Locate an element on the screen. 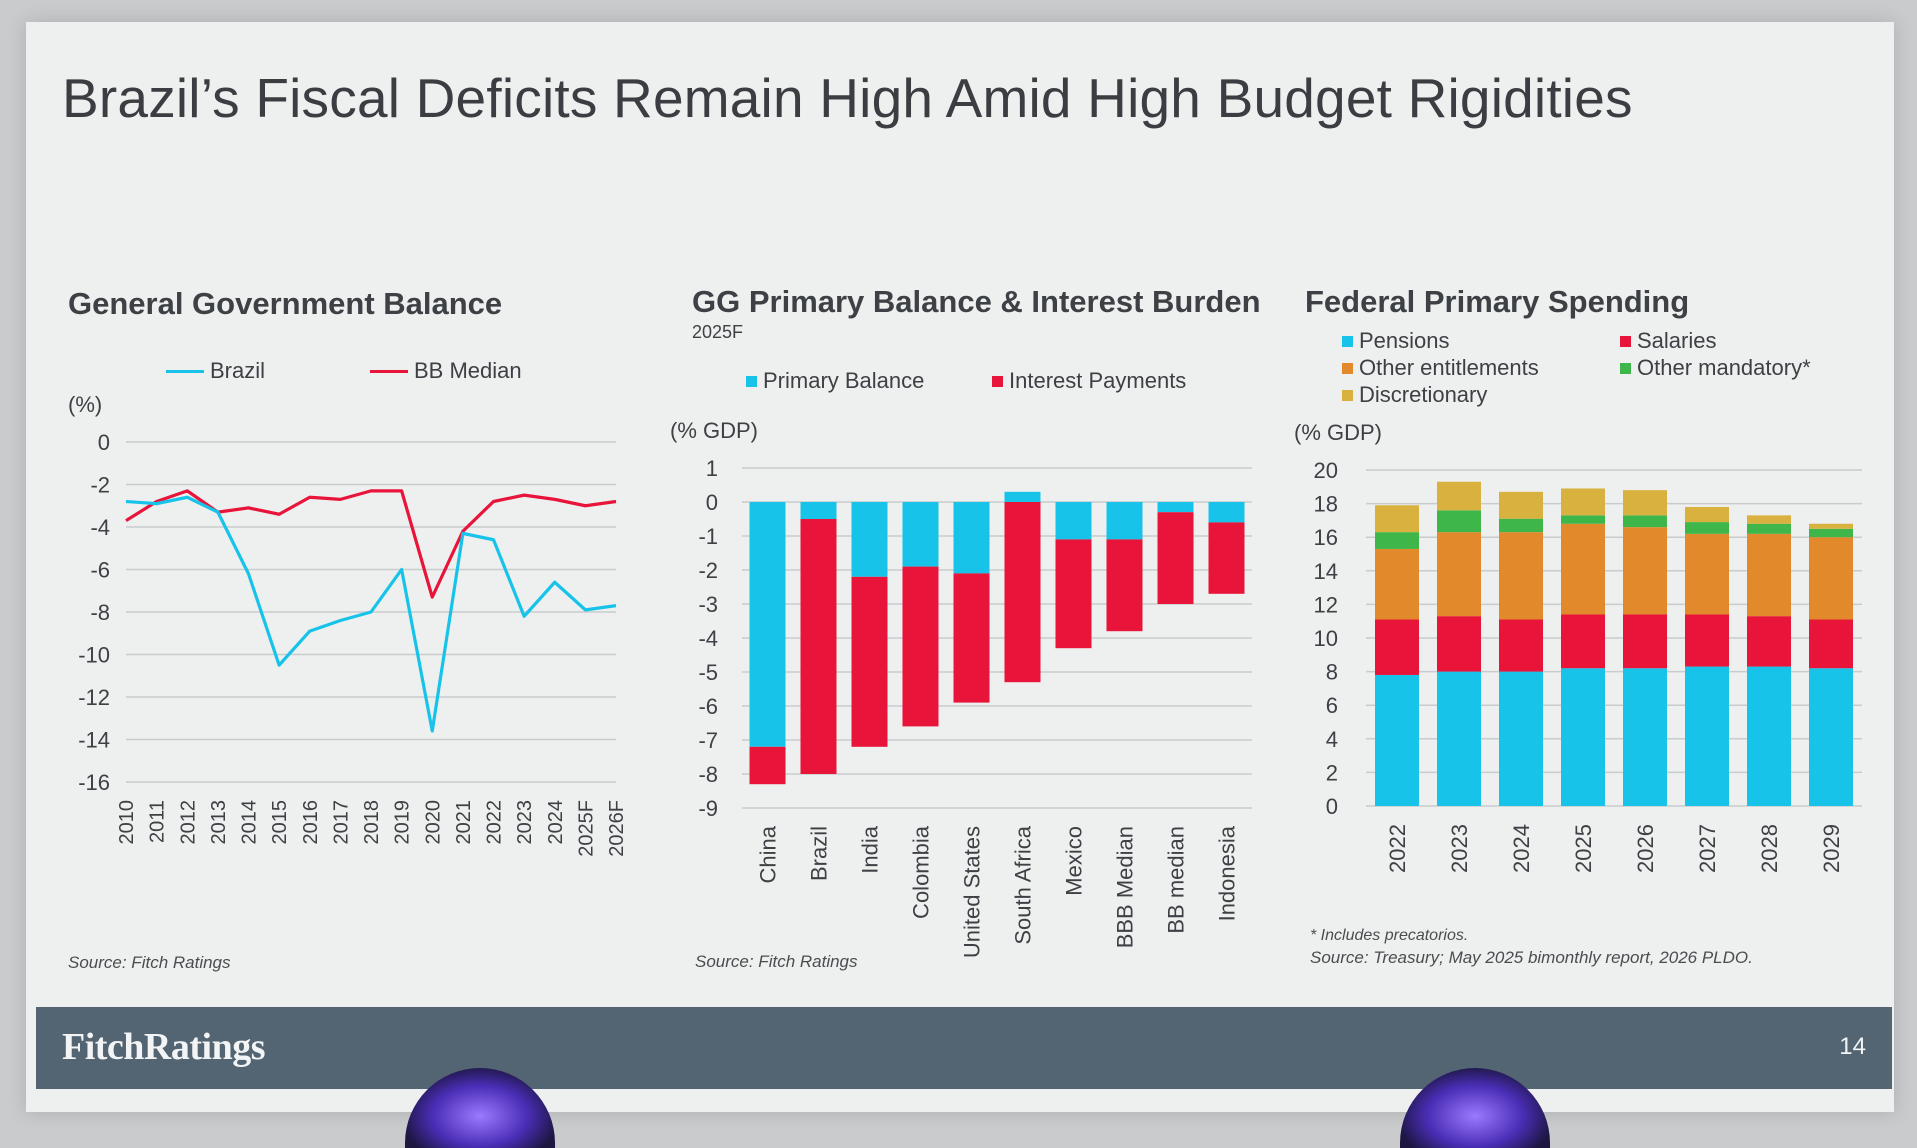 Image resolution: width=1917 pixels, height=1148 pixels. chart3-legend-discretionary: Discretionary is located at coordinates (1414, 395).